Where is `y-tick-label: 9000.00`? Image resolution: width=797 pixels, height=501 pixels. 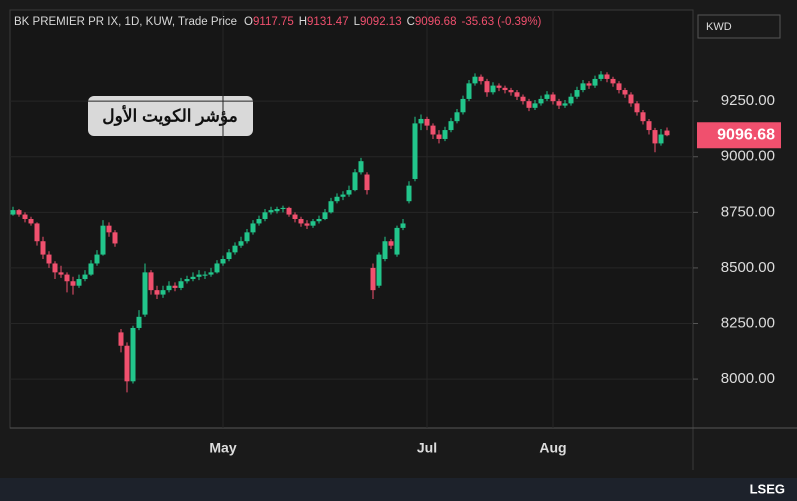
y-tick-label: 9000.00 is located at coordinates (748, 156).